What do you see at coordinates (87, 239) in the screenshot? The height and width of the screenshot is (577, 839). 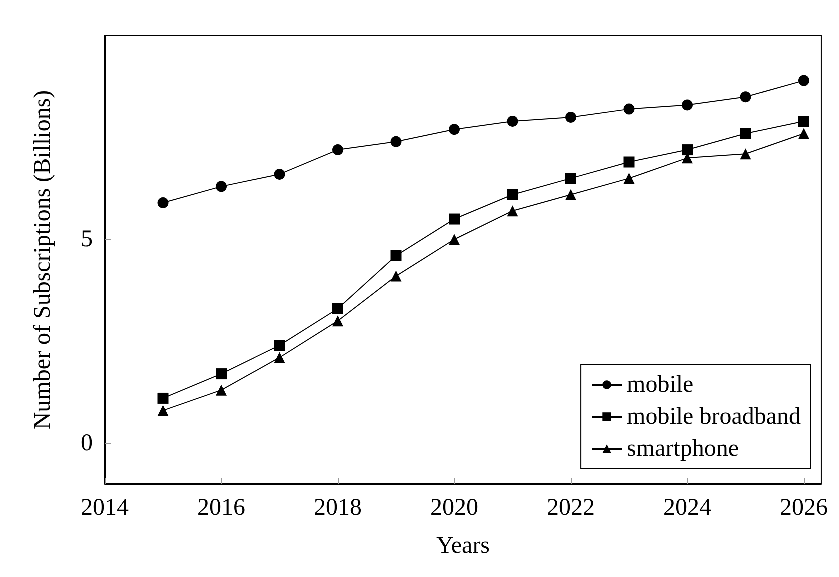 I see `y-tick-label: 5` at bounding box center [87, 239].